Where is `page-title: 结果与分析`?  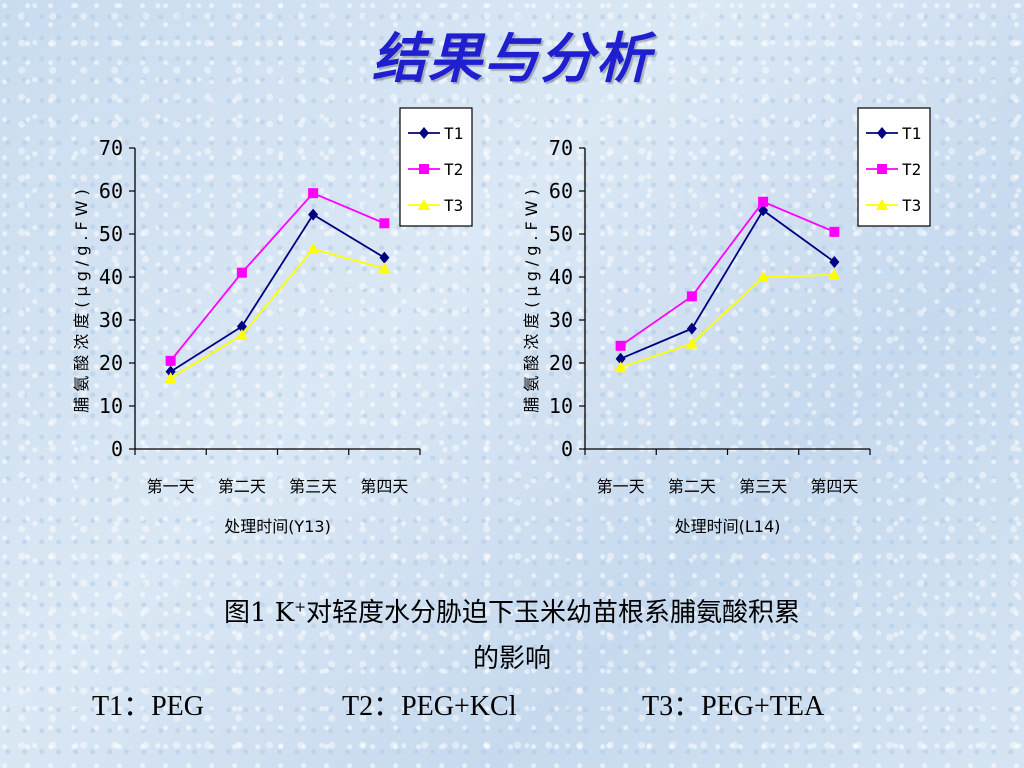 page-title: 结果与分析 is located at coordinates (512, 58).